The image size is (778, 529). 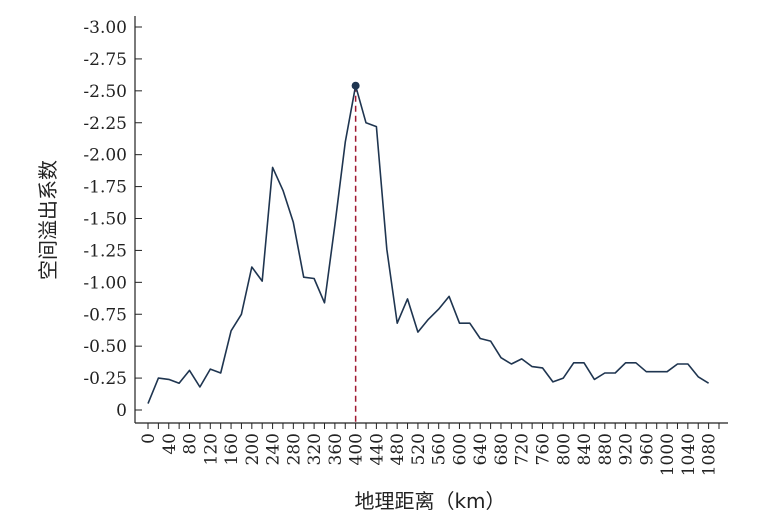 What do you see at coordinates (429, 501) in the screenshot?
I see `x-axis-title: 地理距离（km）` at bounding box center [429, 501].